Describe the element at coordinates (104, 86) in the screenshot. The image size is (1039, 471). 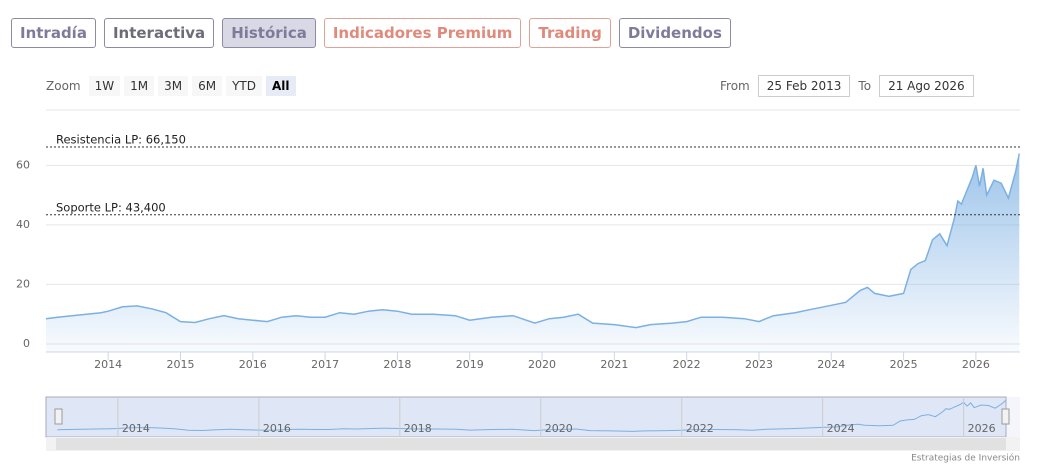
I see `zoom-button: 1W` at that location.